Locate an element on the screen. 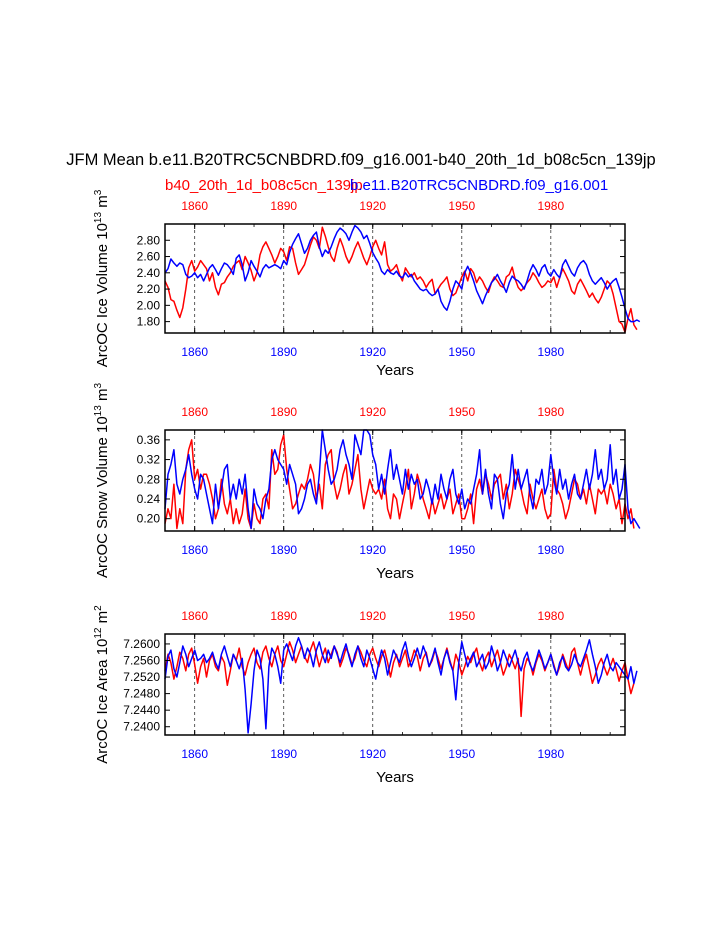  y-axis-label-part: ArcOC Snow Volume 10 is located at coordinates (102, 497).